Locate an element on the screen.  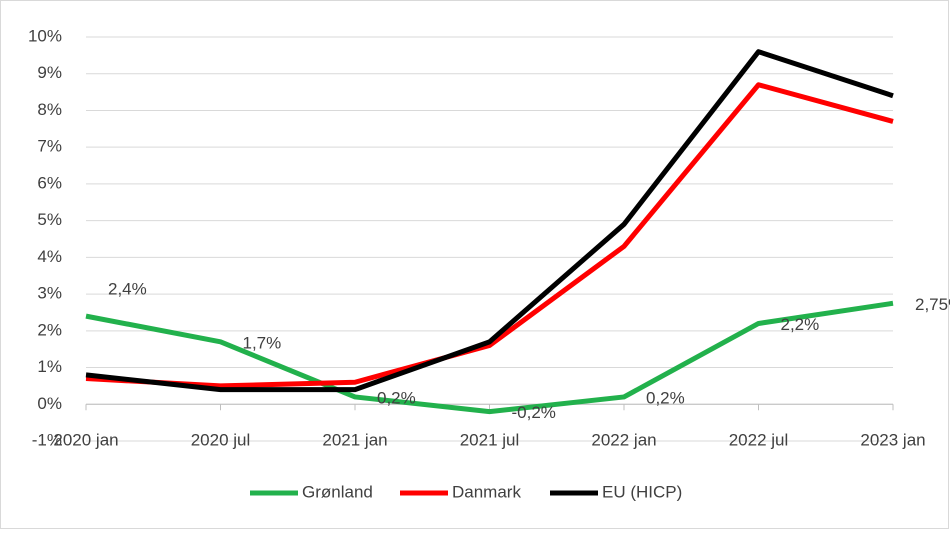
x-tick-label: 2020 jan is located at coordinates (85, 439).